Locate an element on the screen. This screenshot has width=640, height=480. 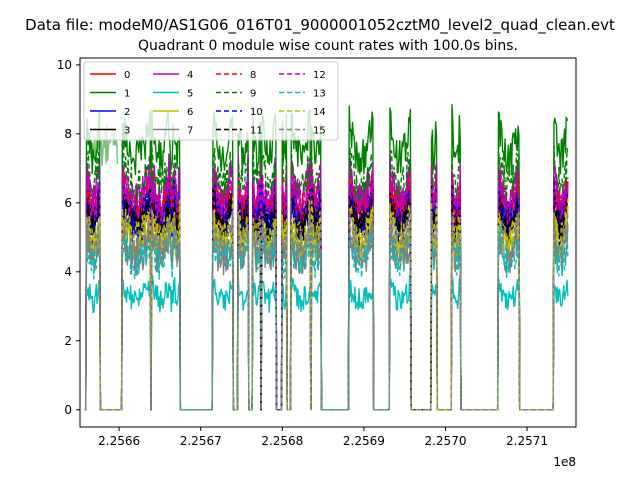
x-axis: 2.2566 2.2567 2.2568 2.2569 2.2570 2.2571 is located at coordinates (323, 437).